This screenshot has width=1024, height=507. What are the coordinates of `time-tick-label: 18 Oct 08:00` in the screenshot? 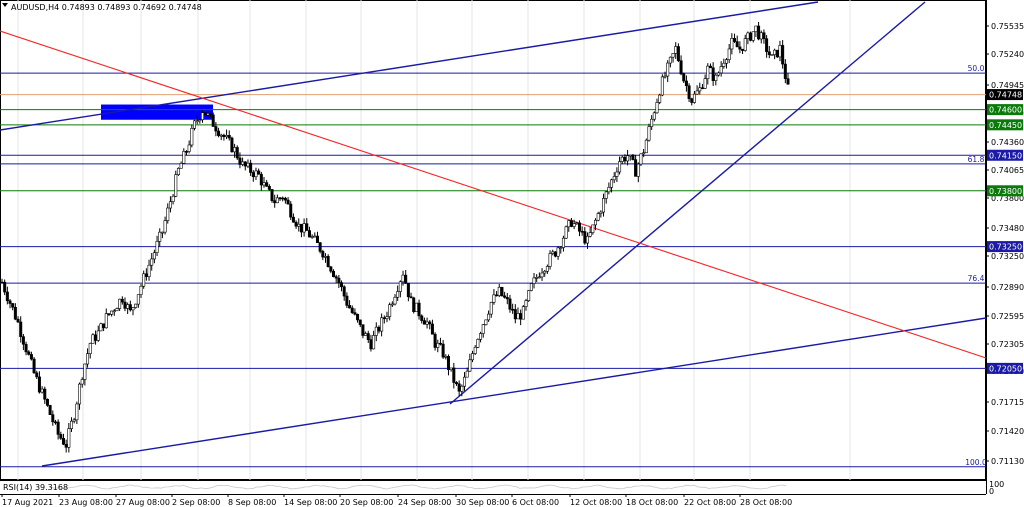 It's located at (652, 502).